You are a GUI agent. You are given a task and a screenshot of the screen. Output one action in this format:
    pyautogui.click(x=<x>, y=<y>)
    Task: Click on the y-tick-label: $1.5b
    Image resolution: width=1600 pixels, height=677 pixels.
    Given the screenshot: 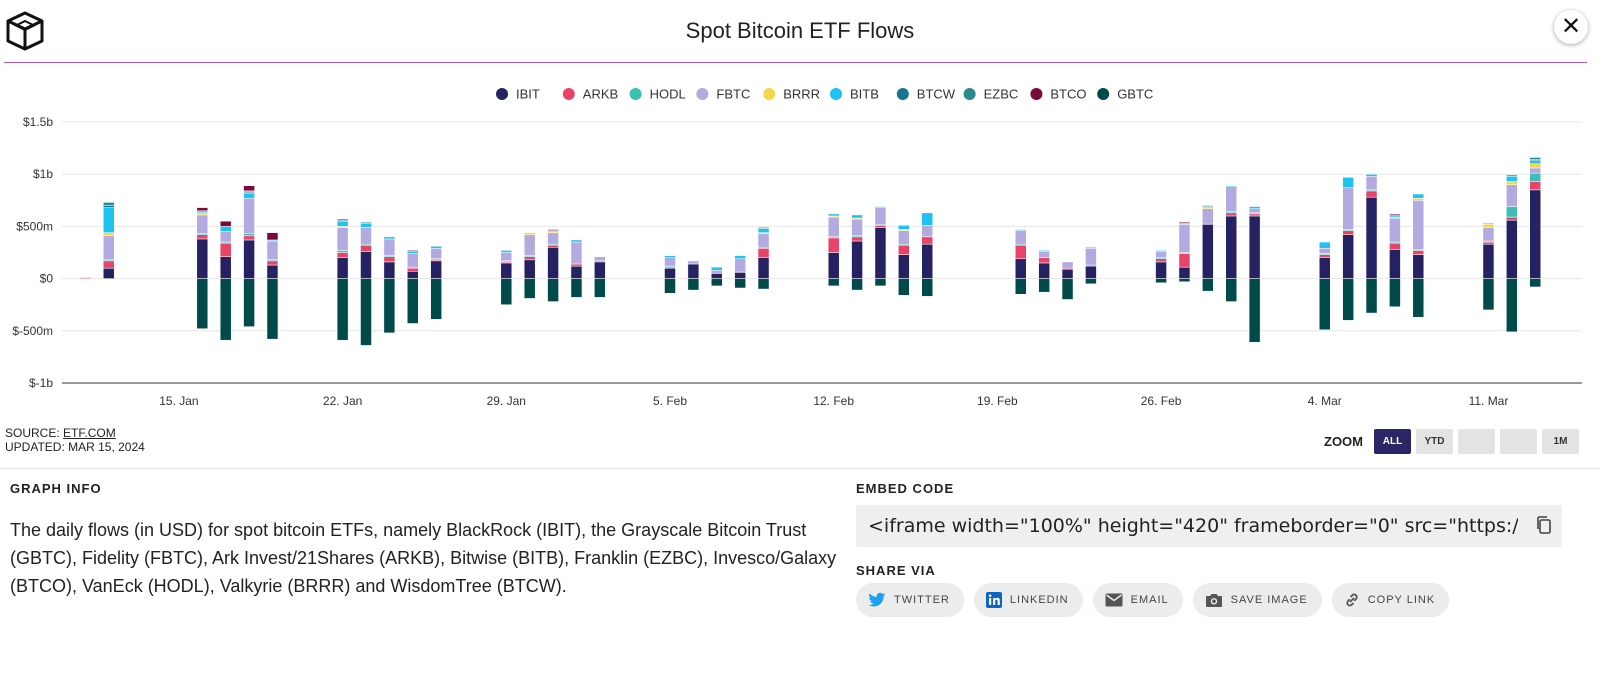 What is the action you would take?
    pyautogui.click(x=38, y=122)
    